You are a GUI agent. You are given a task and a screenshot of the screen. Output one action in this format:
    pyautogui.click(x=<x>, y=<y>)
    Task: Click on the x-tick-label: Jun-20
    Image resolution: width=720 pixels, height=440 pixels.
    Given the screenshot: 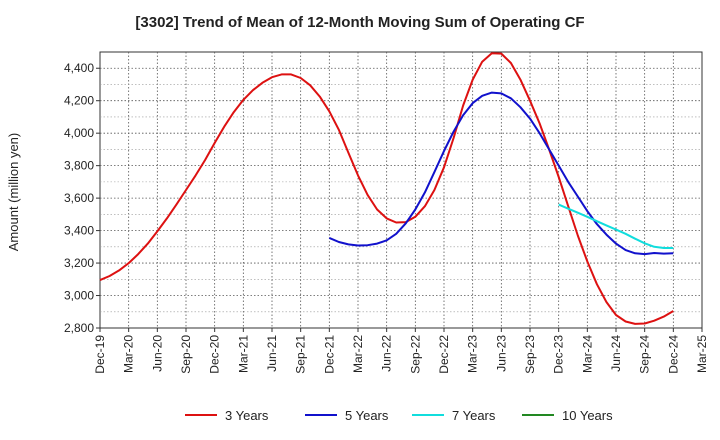 What is the action you would take?
    pyautogui.click(x=157, y=353)
    